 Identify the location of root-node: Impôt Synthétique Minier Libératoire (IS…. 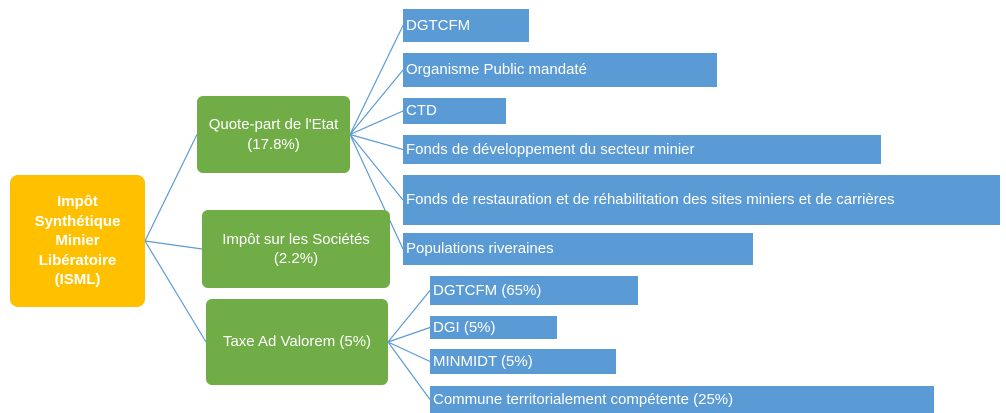
(77, 241).